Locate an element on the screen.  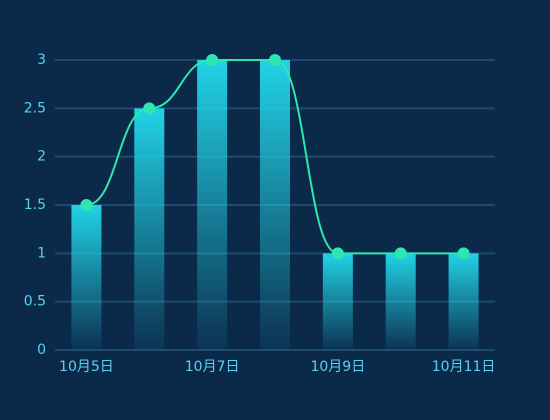
y-tick-label: 1.5 is located at coordinates (35, 205).